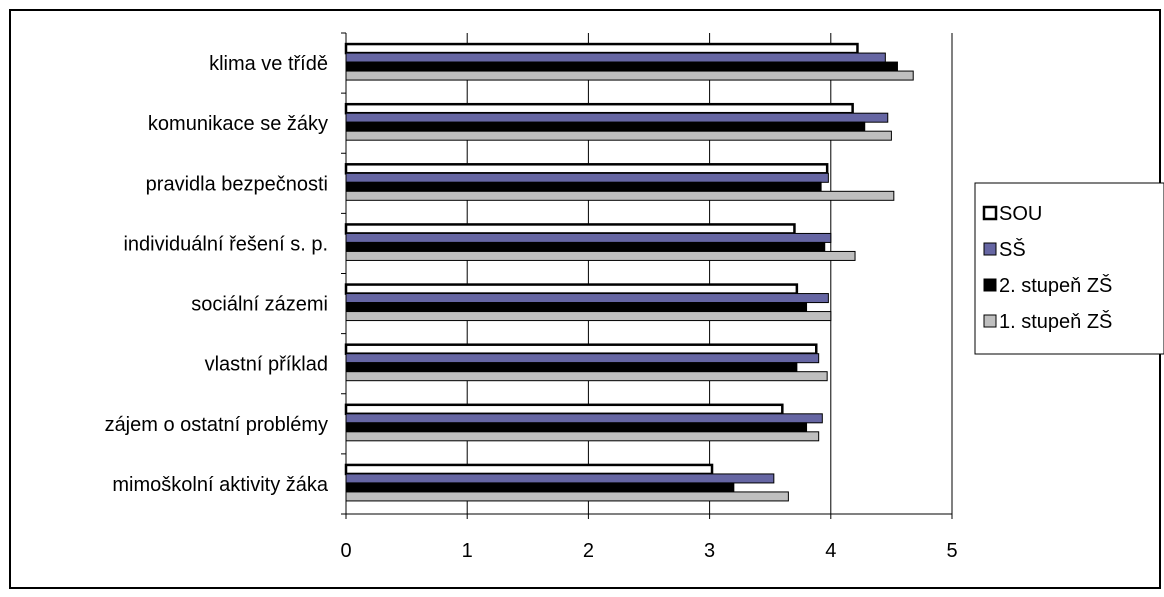  What do you see at coordinates (1055, 285) in the screenshot?
I see `legend-label: 2. stupeň ZŠ` at bounding box center [1055, 285].